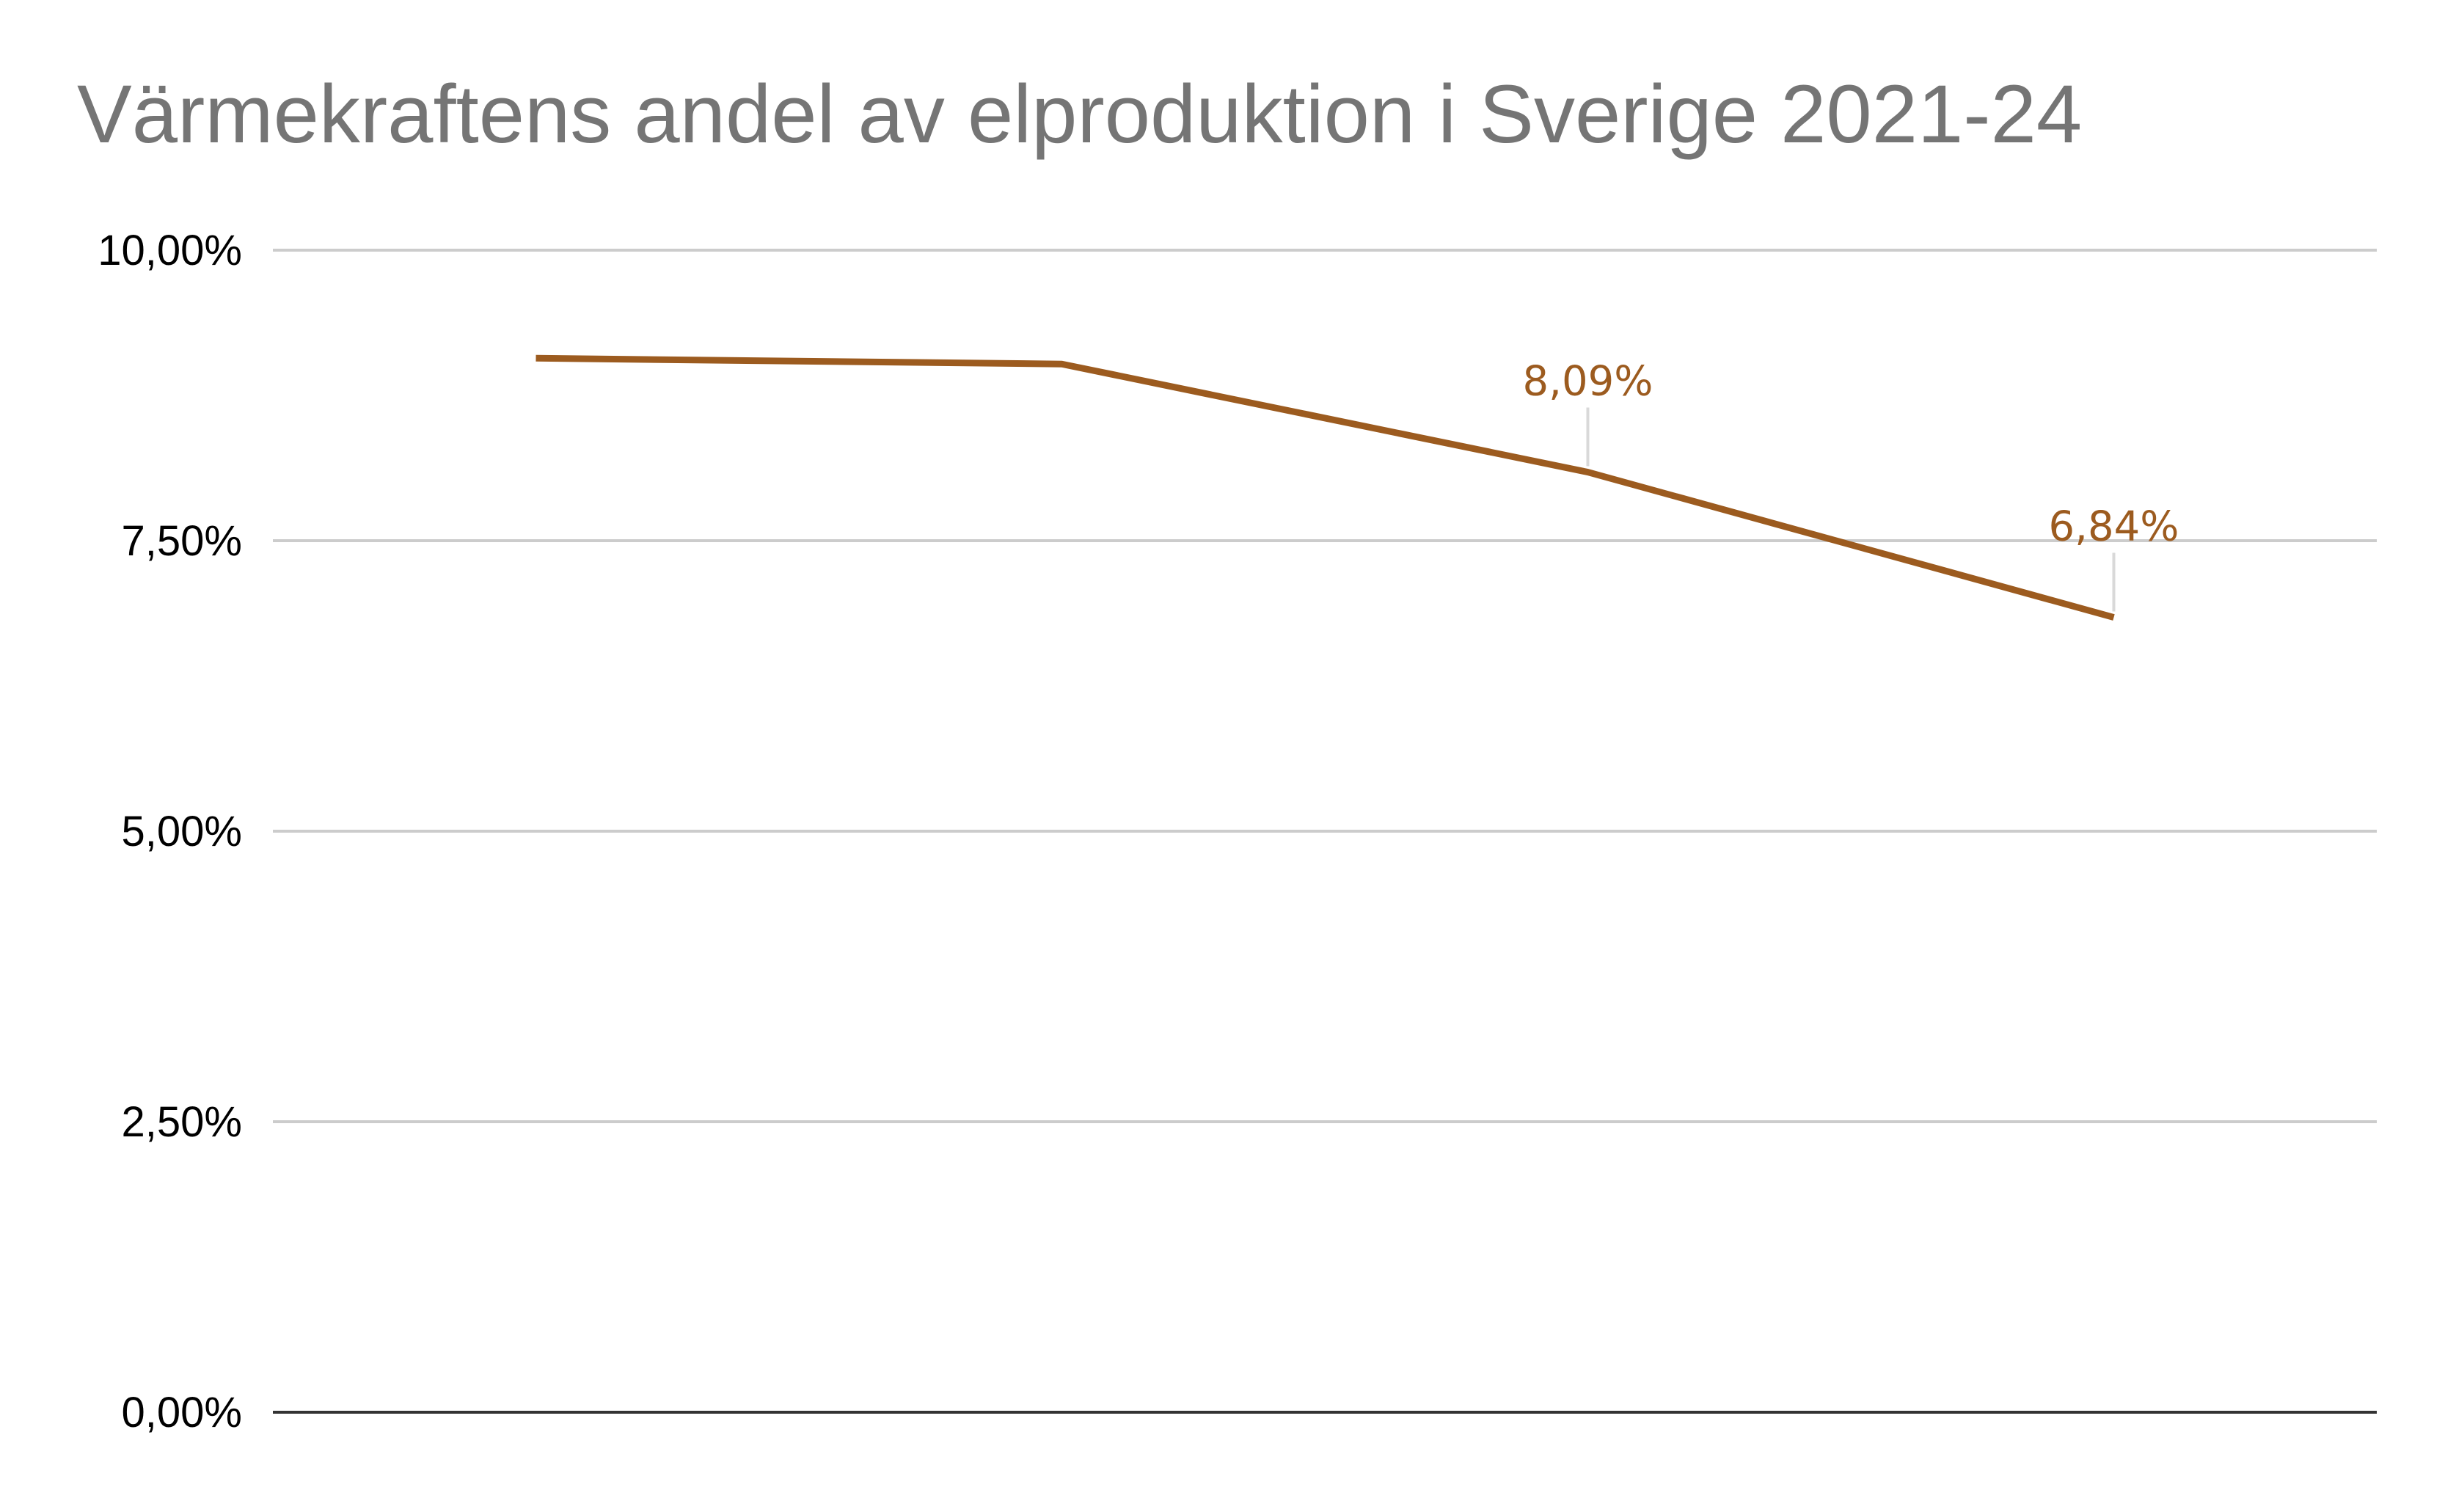 The height and width of the screenshot is (1512, 2445). Describe the element at coordinates (1588, 382) in the screenshot. I see `data-label: 8,09%` at that location.